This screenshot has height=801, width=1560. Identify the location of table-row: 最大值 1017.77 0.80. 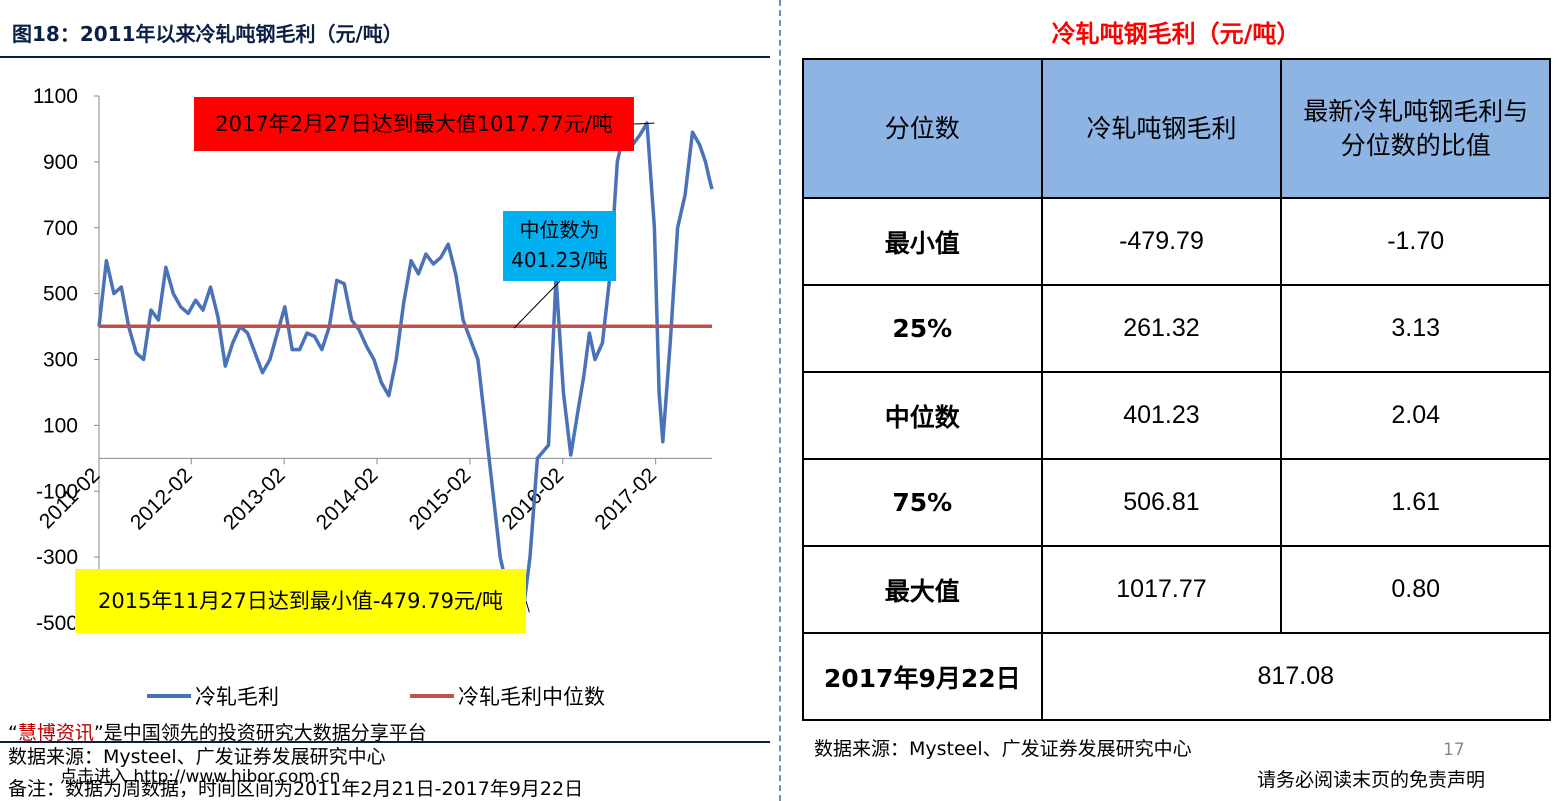
(1176, 589).